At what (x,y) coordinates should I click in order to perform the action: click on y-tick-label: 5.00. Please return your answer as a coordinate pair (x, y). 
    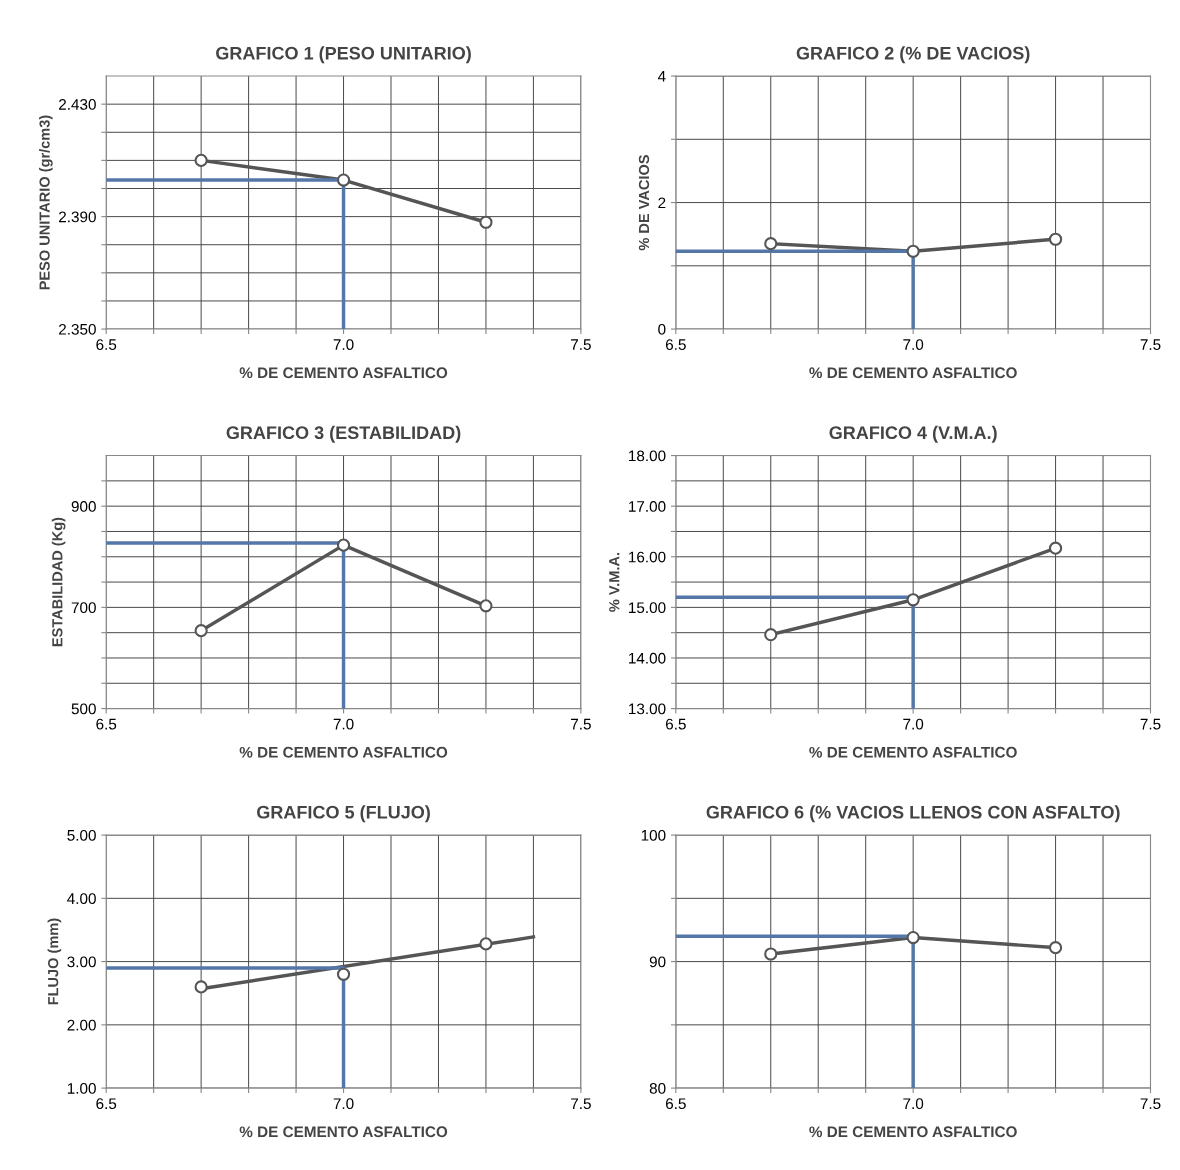
    Looking at the image, I should click on (81, 835).